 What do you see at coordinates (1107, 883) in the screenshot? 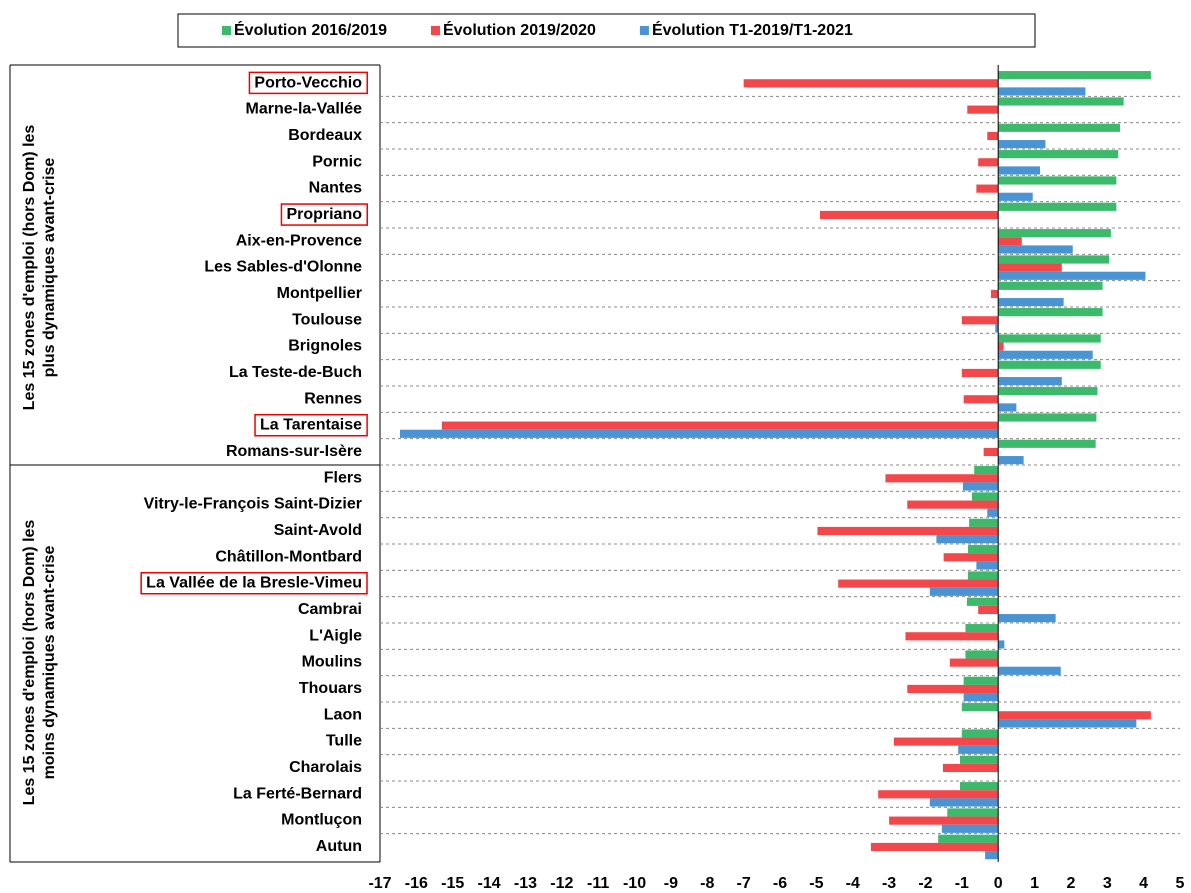
I see `x-tick-label: 3` at bounding box center [1107, 883].